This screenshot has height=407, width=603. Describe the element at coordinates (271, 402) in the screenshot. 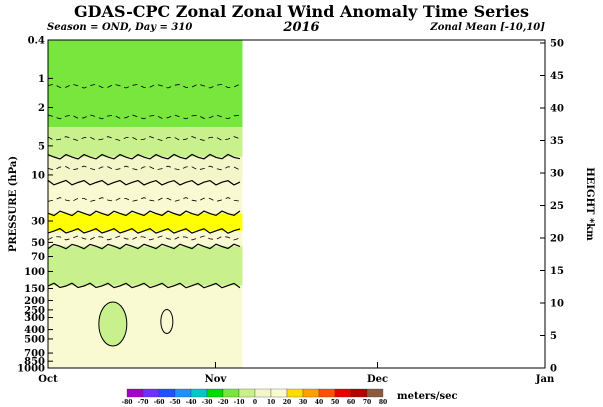

I see `colorbar-label-9: 10` at that location.